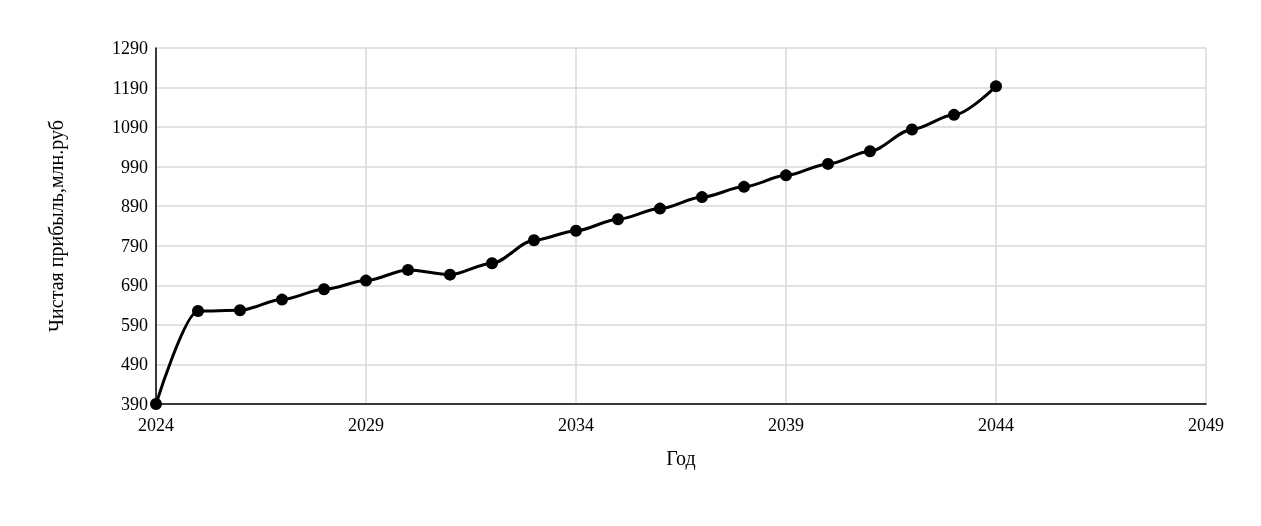 The width and height of the screenshot is (1261, 526). I want to click on y-tick-label: 1090, so click(130, 127).